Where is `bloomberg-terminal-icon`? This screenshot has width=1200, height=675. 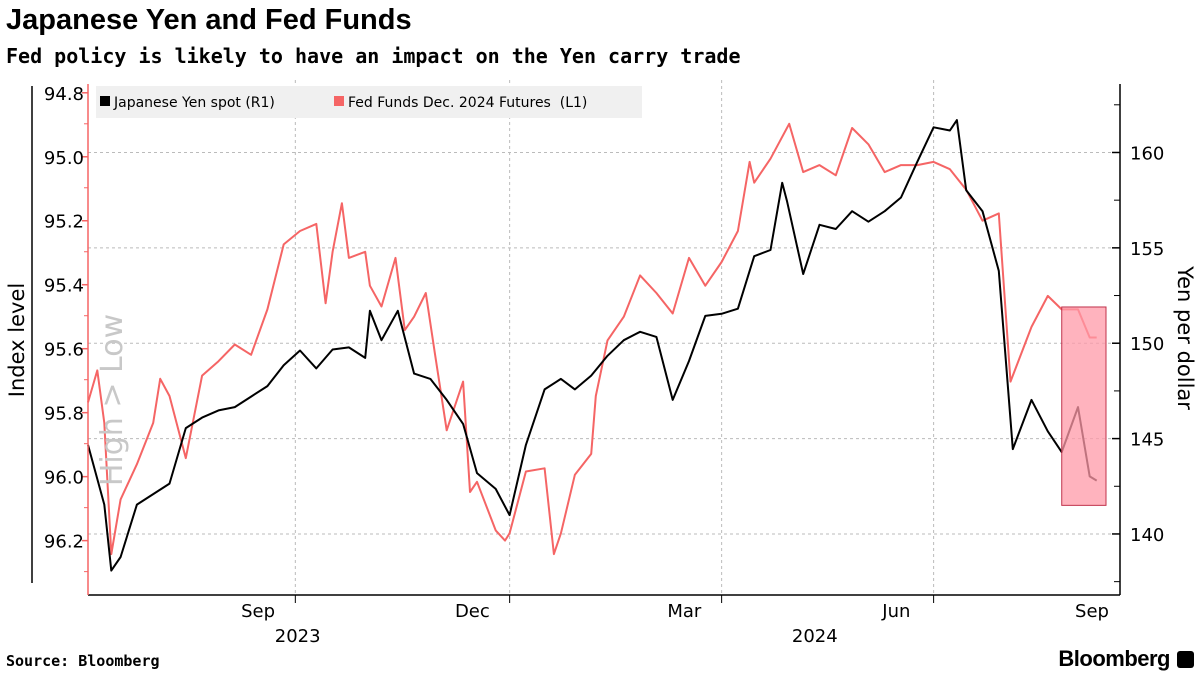
bloomberg-terminal-icon is located at coordinates (1185, 659).